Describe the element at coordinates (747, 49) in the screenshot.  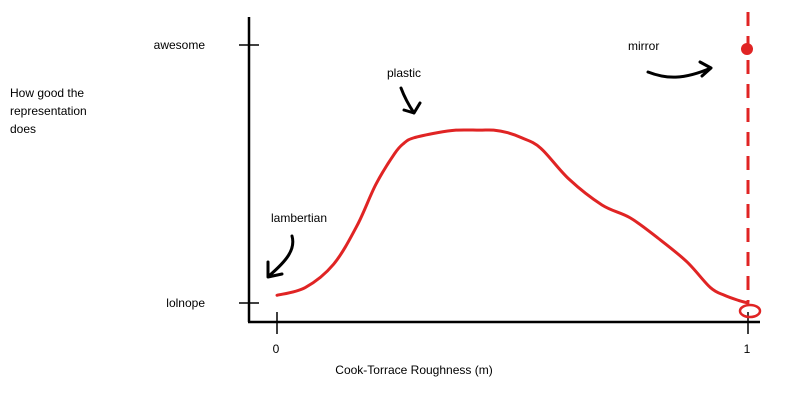
I see `mirror-point` at that location.